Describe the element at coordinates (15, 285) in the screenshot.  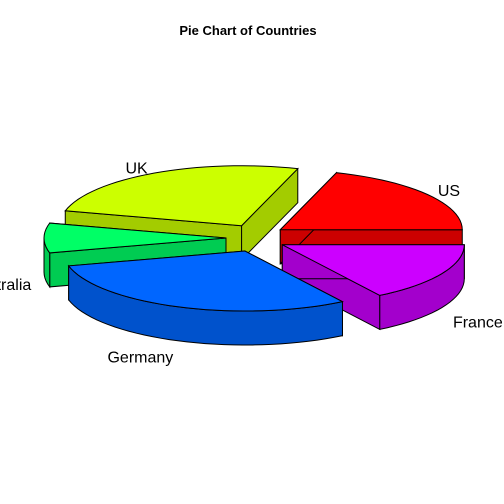
I see `pie-label-australia: Australia` at that location.